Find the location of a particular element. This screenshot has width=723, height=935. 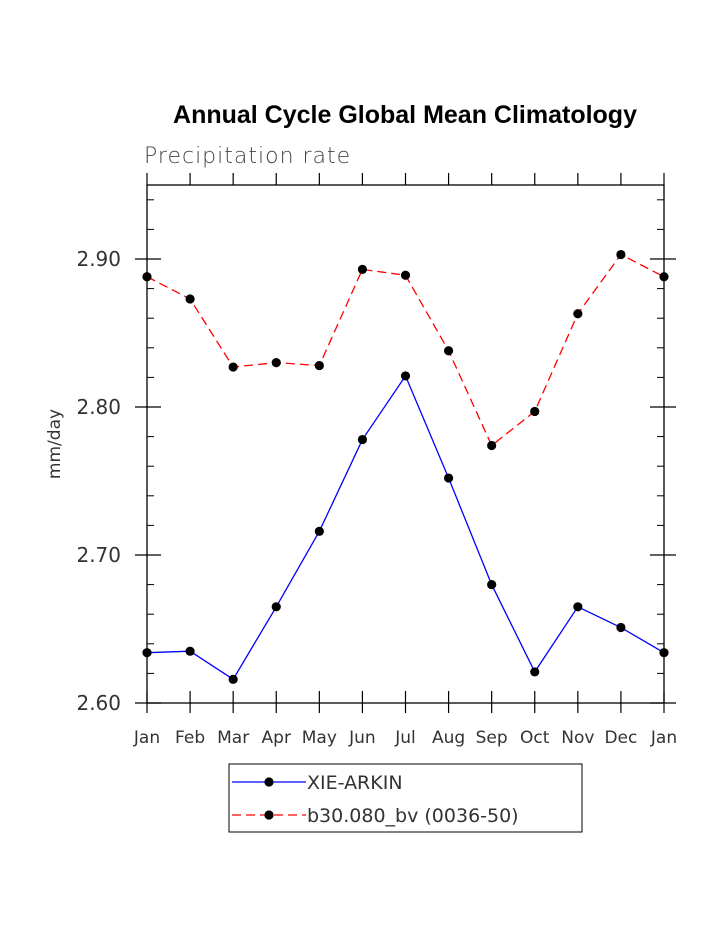

x-tick-label: May is located at coordinates (319, 738).